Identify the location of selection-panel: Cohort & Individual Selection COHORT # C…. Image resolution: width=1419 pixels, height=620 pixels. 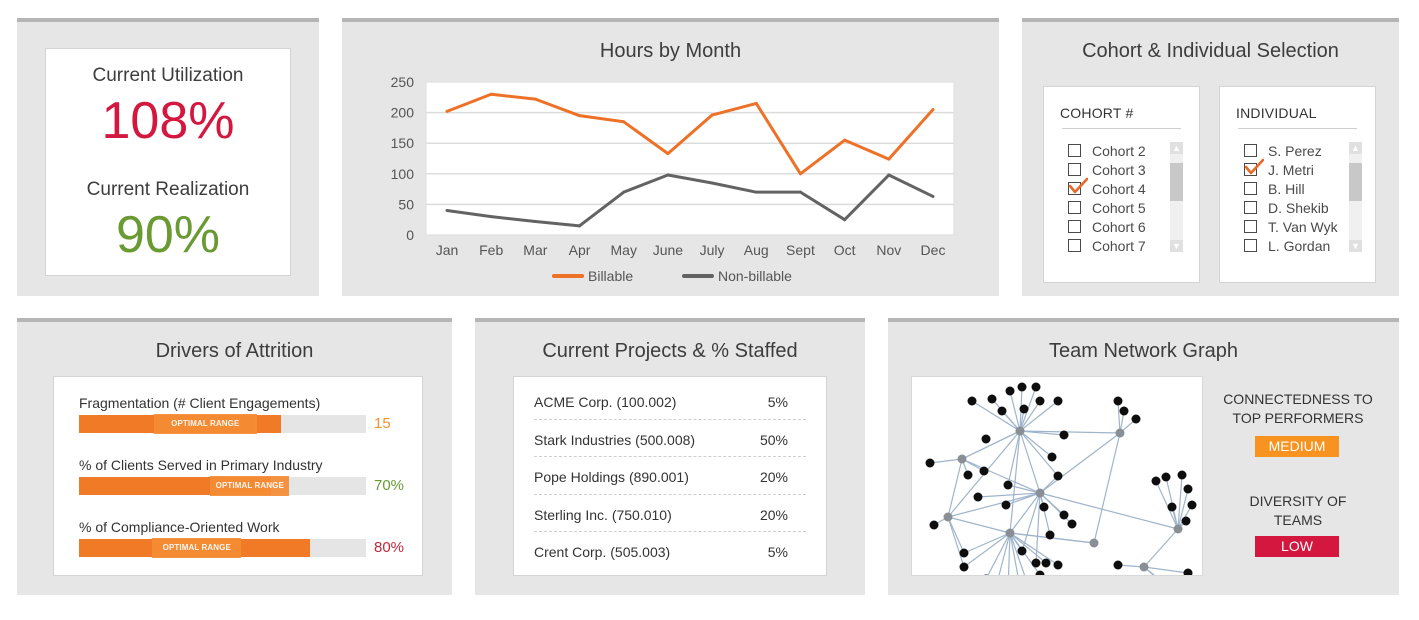
(1210, 157).